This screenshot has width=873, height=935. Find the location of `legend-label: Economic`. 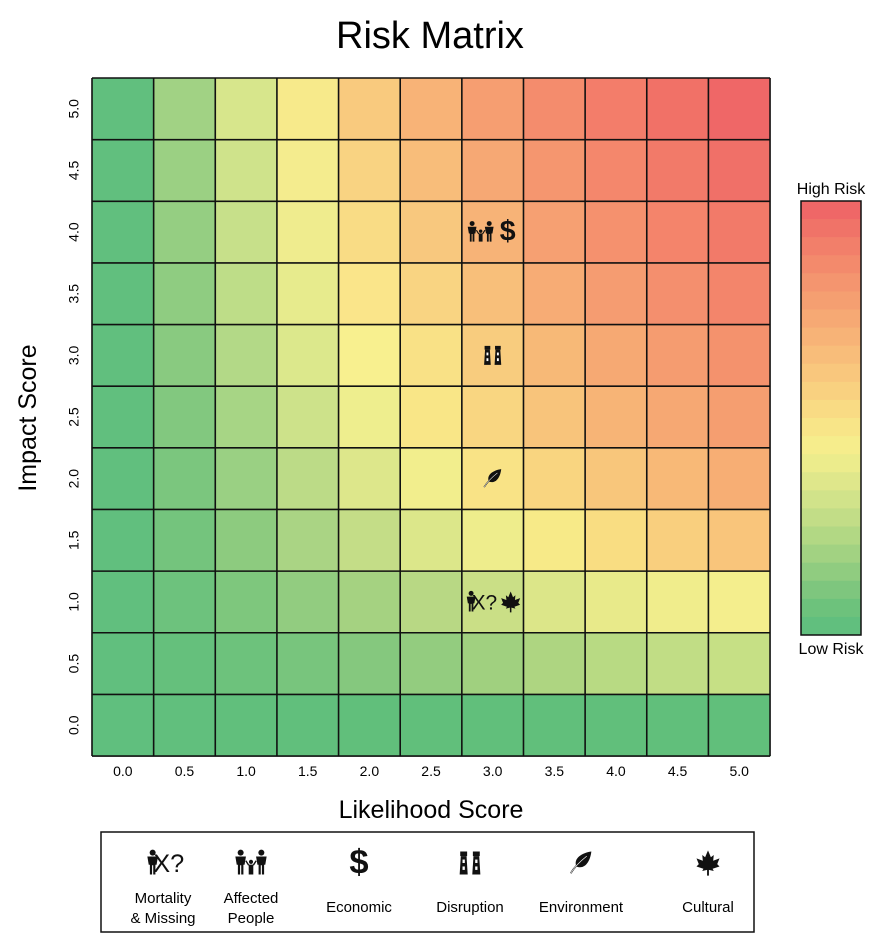

legend-label: Economic is located at coordinates (359, 907).